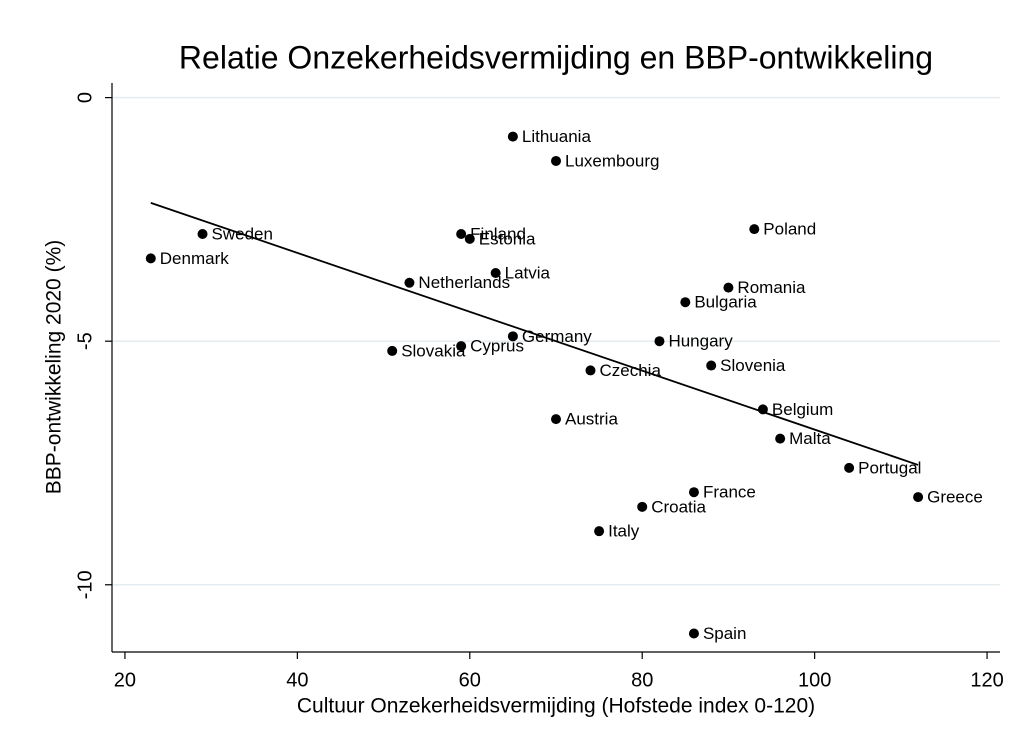 The width and height of the screenshot is (1018, 742). Describe the element at coordinates (85, 341) in the screenshot. I see `y-tick-label: -5` at that location.